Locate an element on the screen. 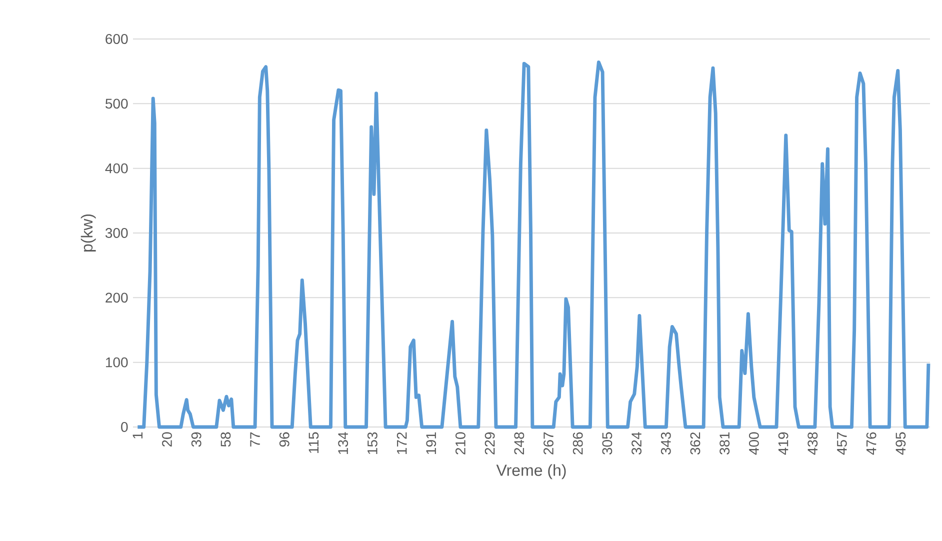 Image resolution: width=942 pixels, height=541 pixels. x-tick-label: 153 is located at coordinates (372, 443).